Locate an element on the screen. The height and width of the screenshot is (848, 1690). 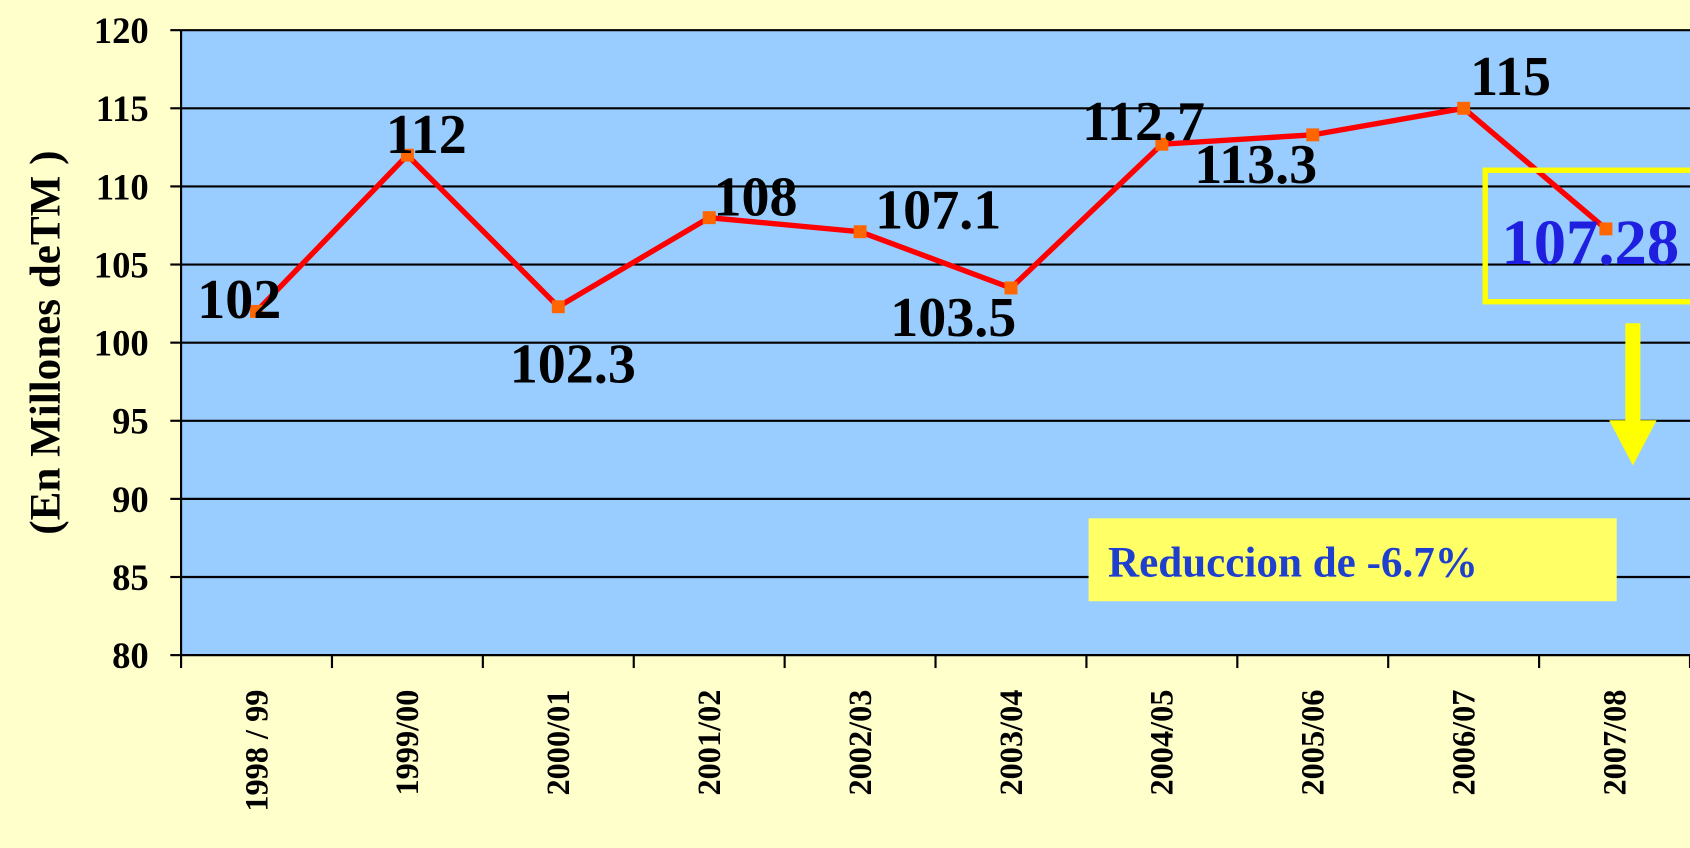
y-tick-label: 95 is located at coordinates (130, 421).